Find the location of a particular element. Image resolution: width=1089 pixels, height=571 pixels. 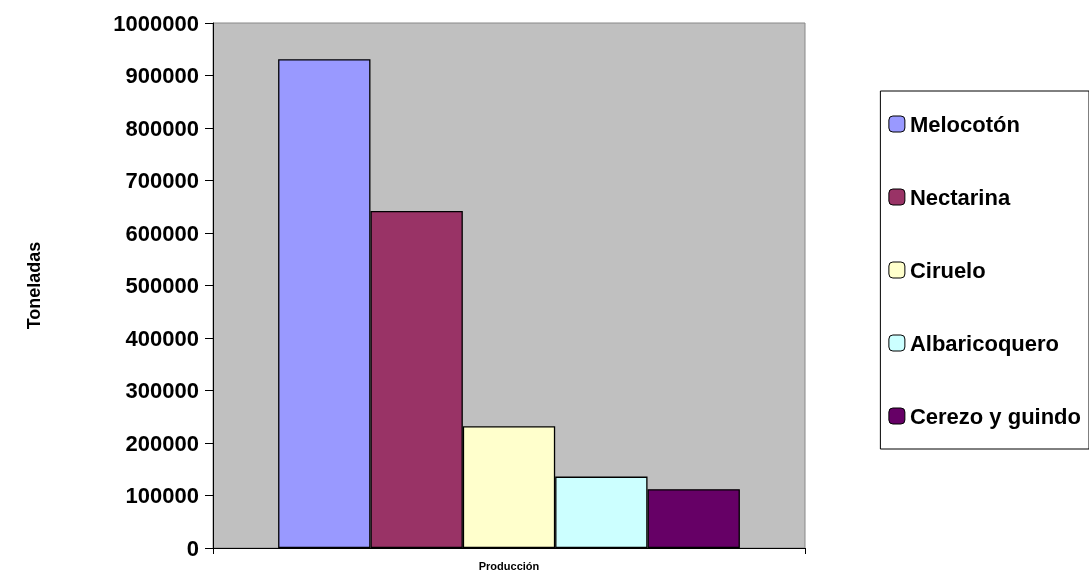

legend-label: Nectarina is located at coordinates (960, 197).